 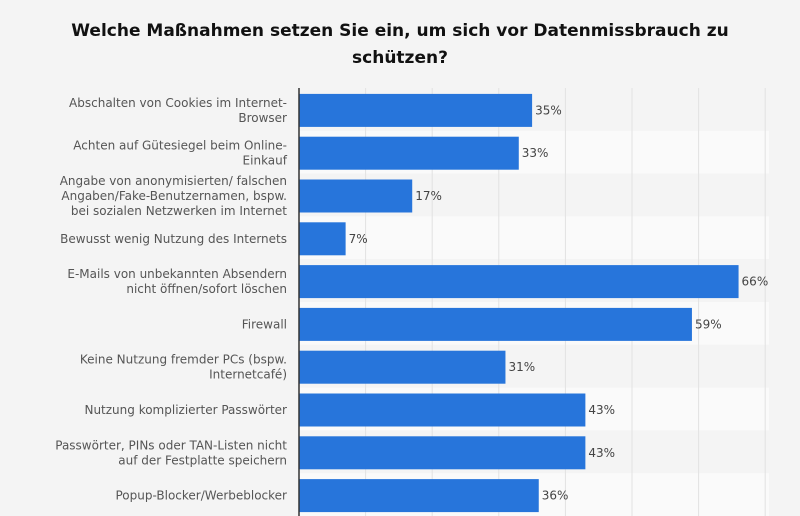 What do you see at coordinates (173, 239) in the screenshot?
I see `category-label: Bewusst wenig Nutzung des Internets` at bounding box center [173, 239].